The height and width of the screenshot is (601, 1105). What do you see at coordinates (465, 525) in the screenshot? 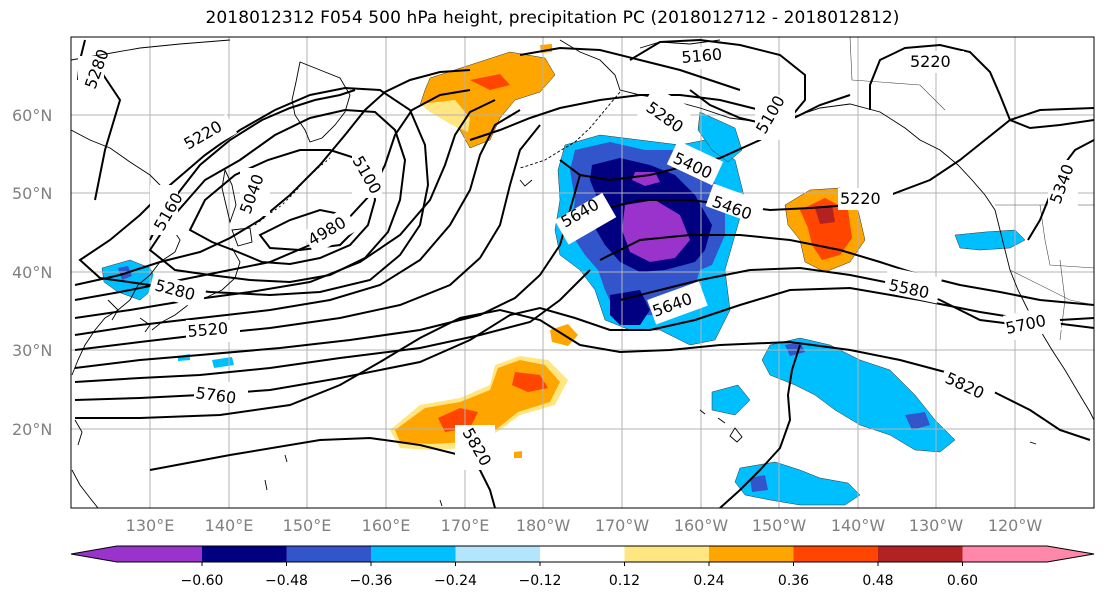
I see `lon-label: 170°E` at bounding box center [465, 525].